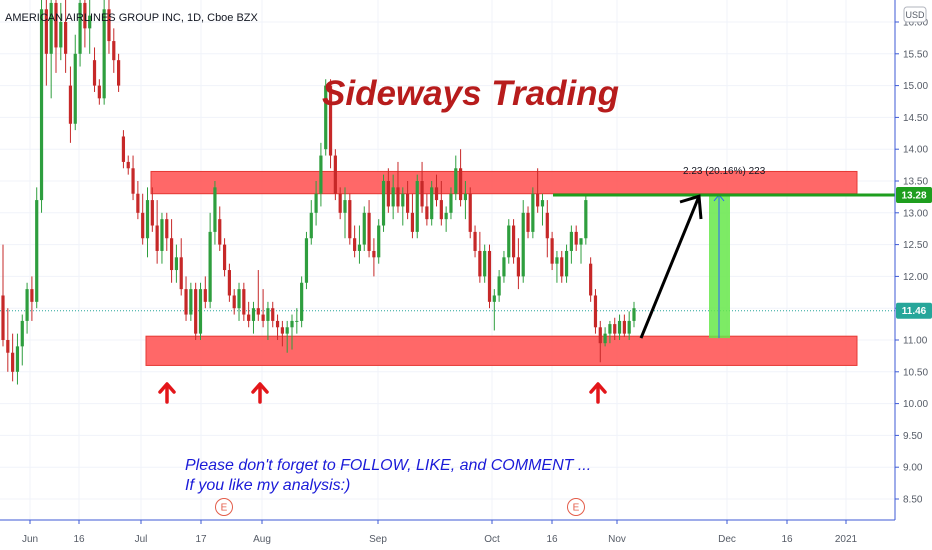 Image resolution: width=932 pixels, height=550 pixels. I want to click on price-tick-label: 15.00, so click(915, 86).